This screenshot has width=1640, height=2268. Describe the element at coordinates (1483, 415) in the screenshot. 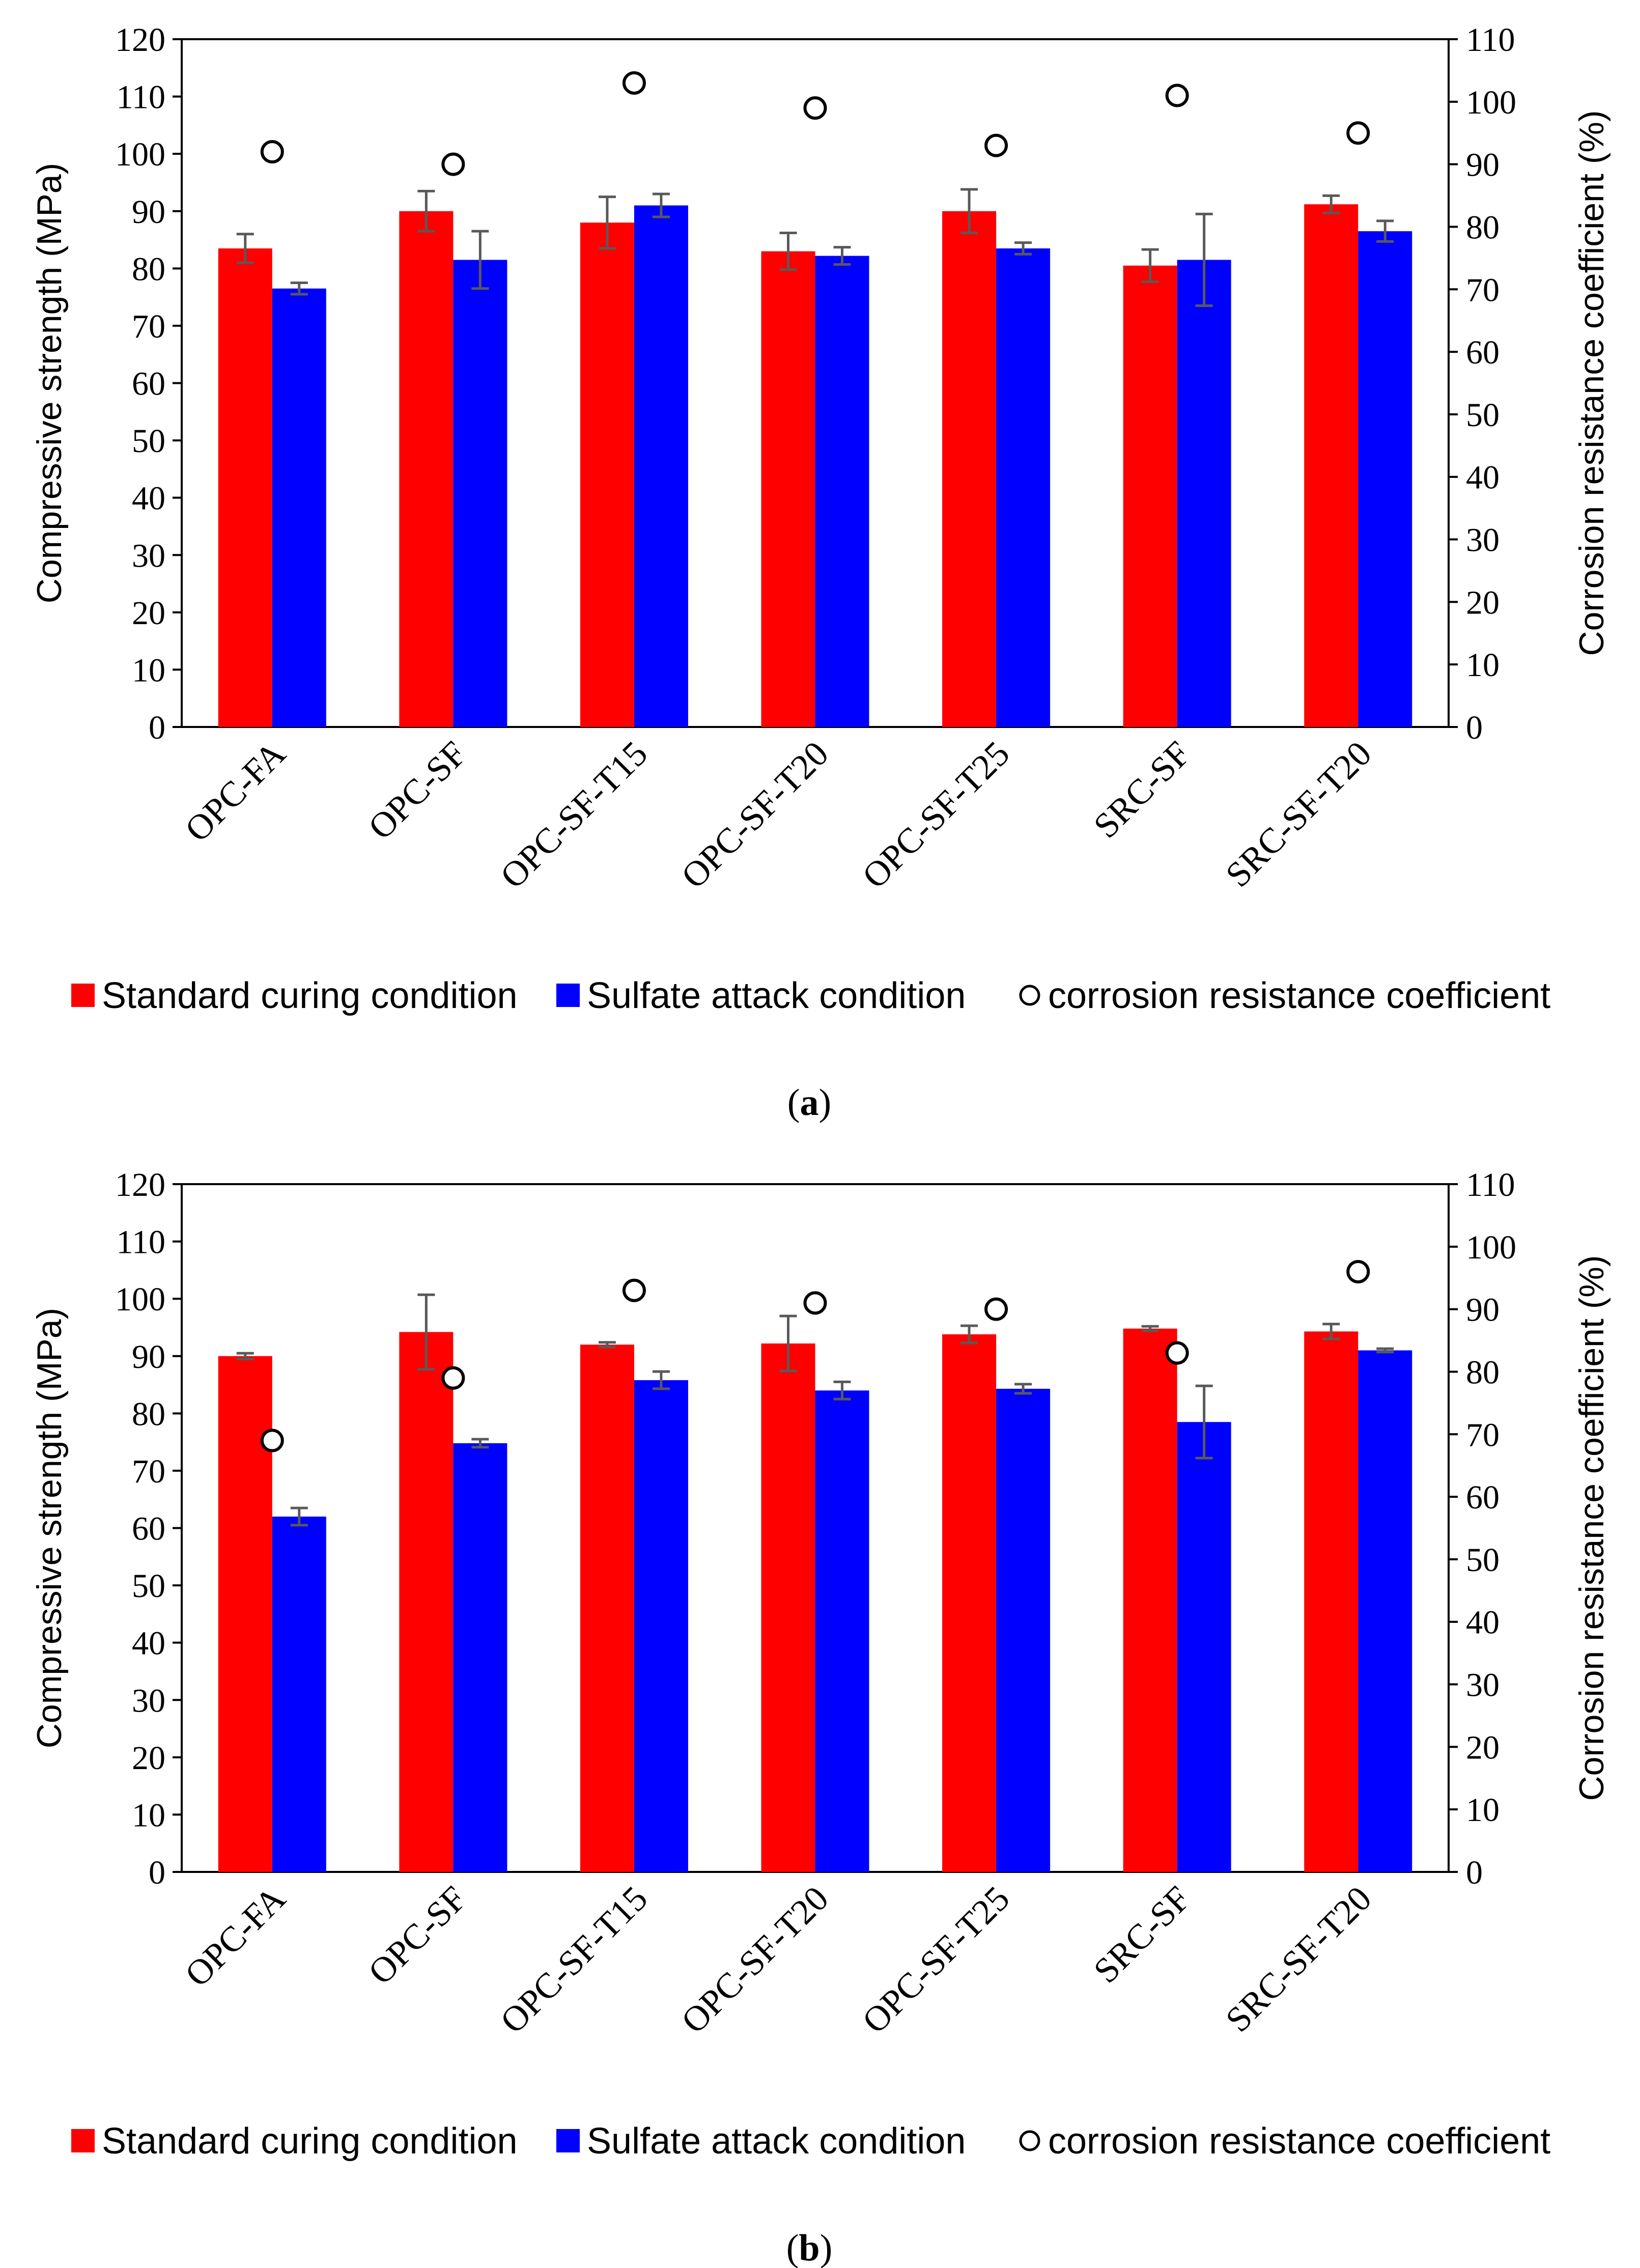

I see `right-tick-label: 50` at that location.